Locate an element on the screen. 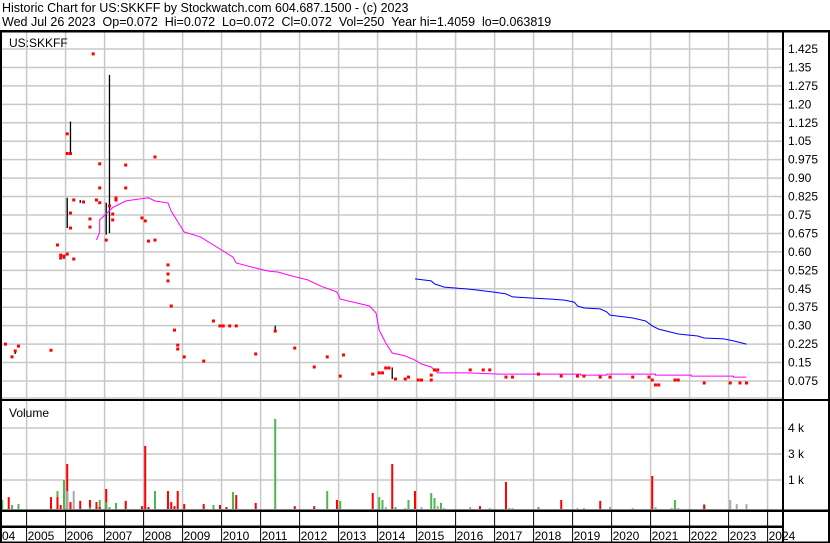 Image resolution: width=830 pixels, height=543 pixels. price-tick-label: 1.125 is located at coordinates (803, 123).